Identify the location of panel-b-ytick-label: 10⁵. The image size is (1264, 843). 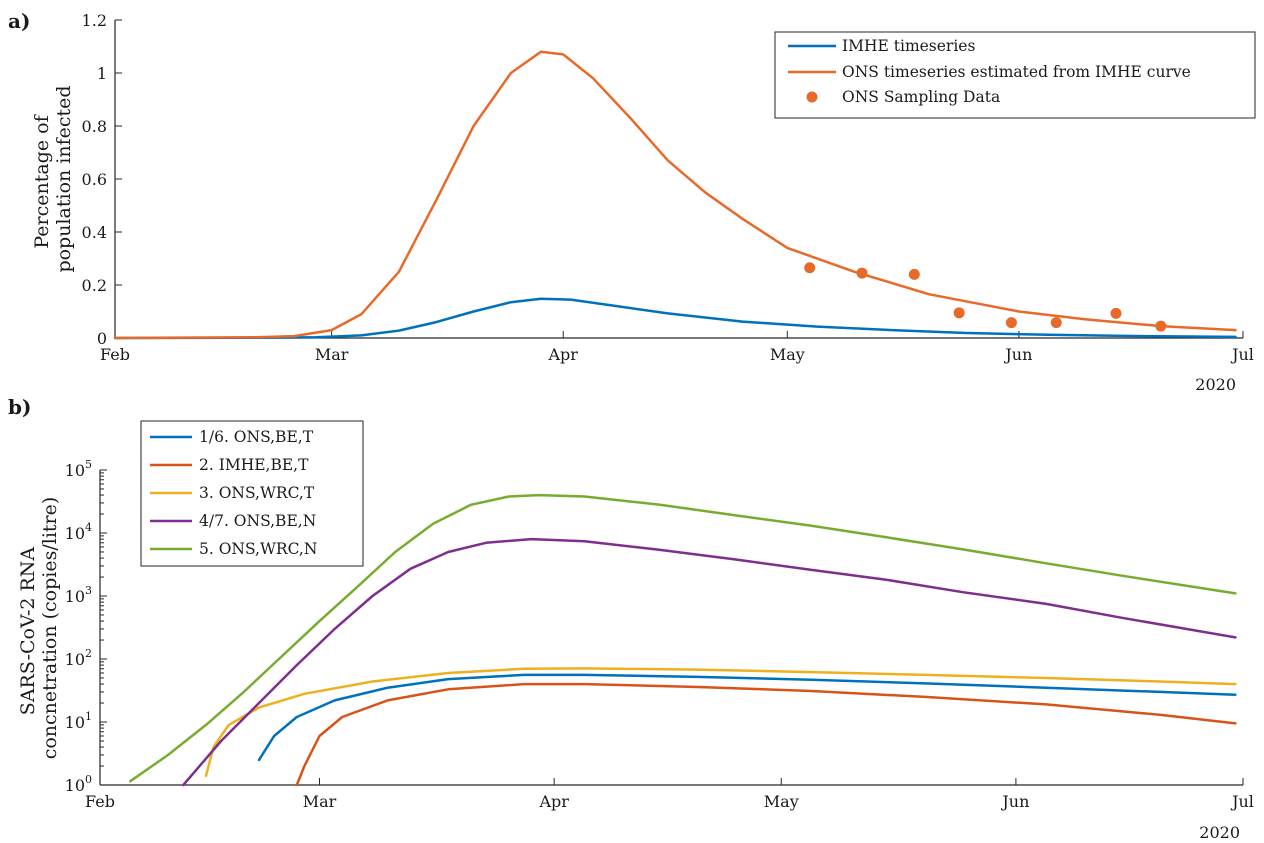
(78, 469).